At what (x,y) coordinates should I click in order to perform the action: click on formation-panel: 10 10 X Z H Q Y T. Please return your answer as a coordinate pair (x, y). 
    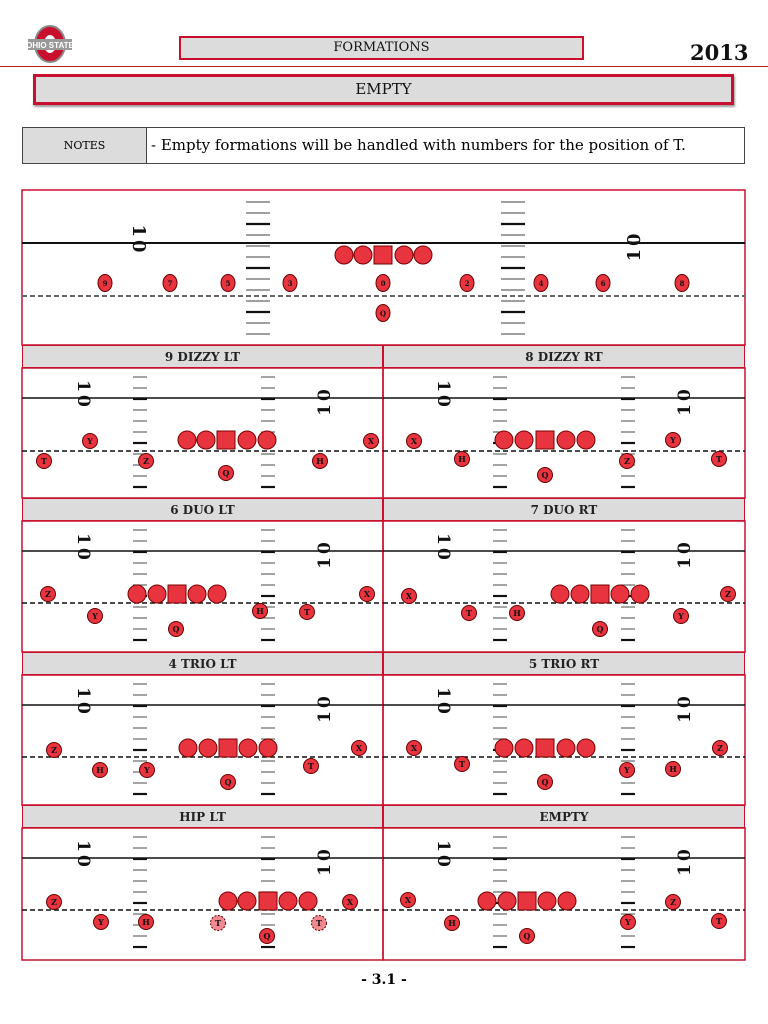
    Looking at the image, I should click on (564, 894).